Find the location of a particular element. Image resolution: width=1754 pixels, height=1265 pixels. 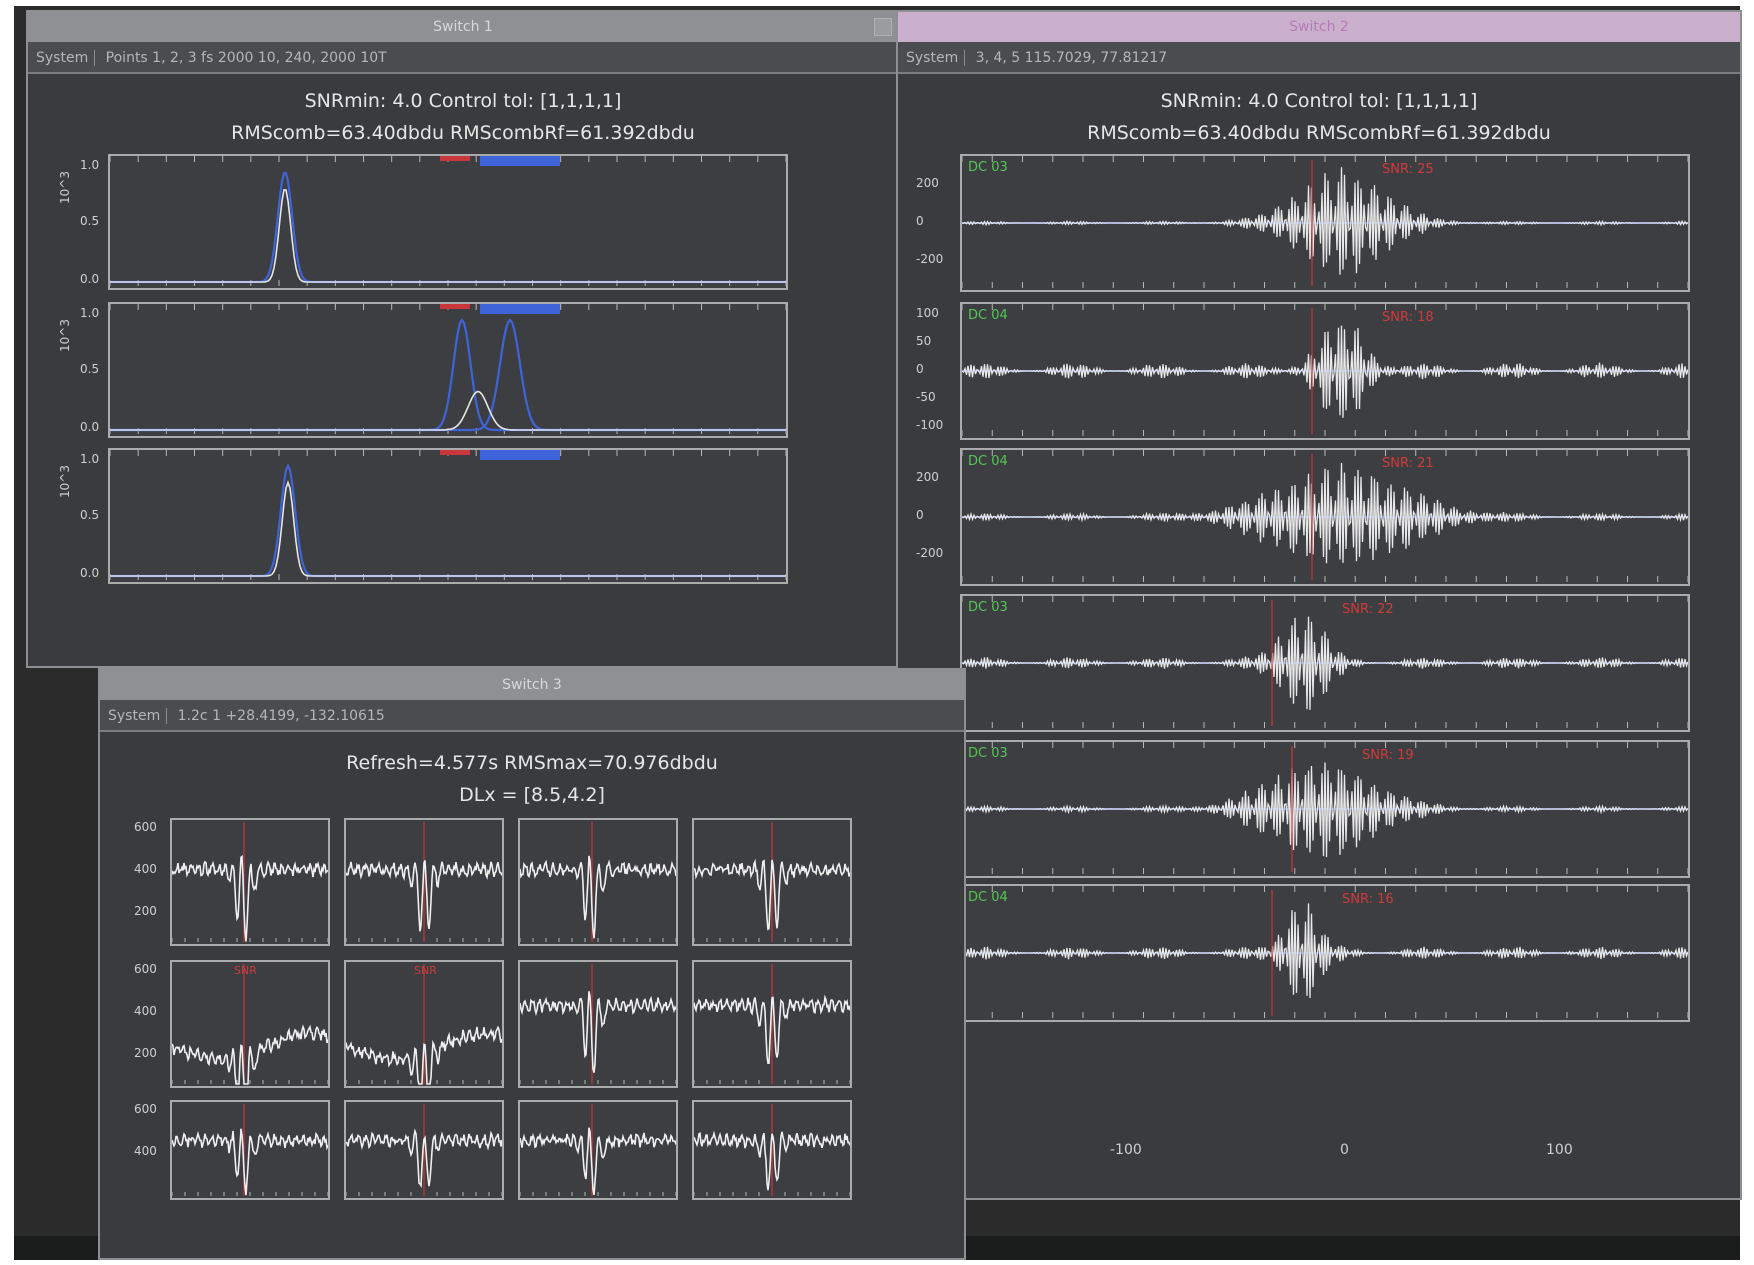

seismic-trace-panel: DC 03 SNR: 25 is located at coordinates (1325, 223).